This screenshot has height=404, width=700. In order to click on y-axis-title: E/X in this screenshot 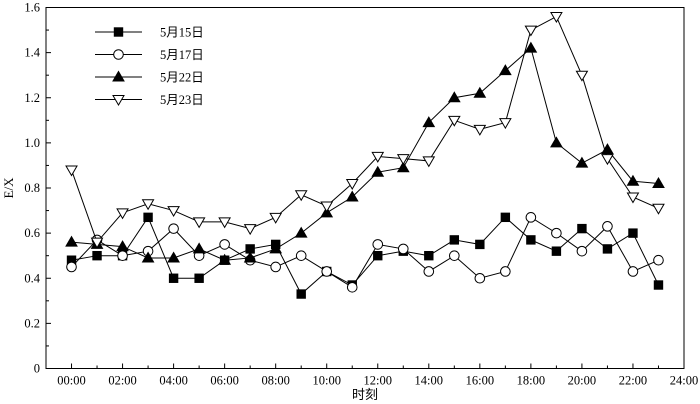, I will do `click(8, 188)`.